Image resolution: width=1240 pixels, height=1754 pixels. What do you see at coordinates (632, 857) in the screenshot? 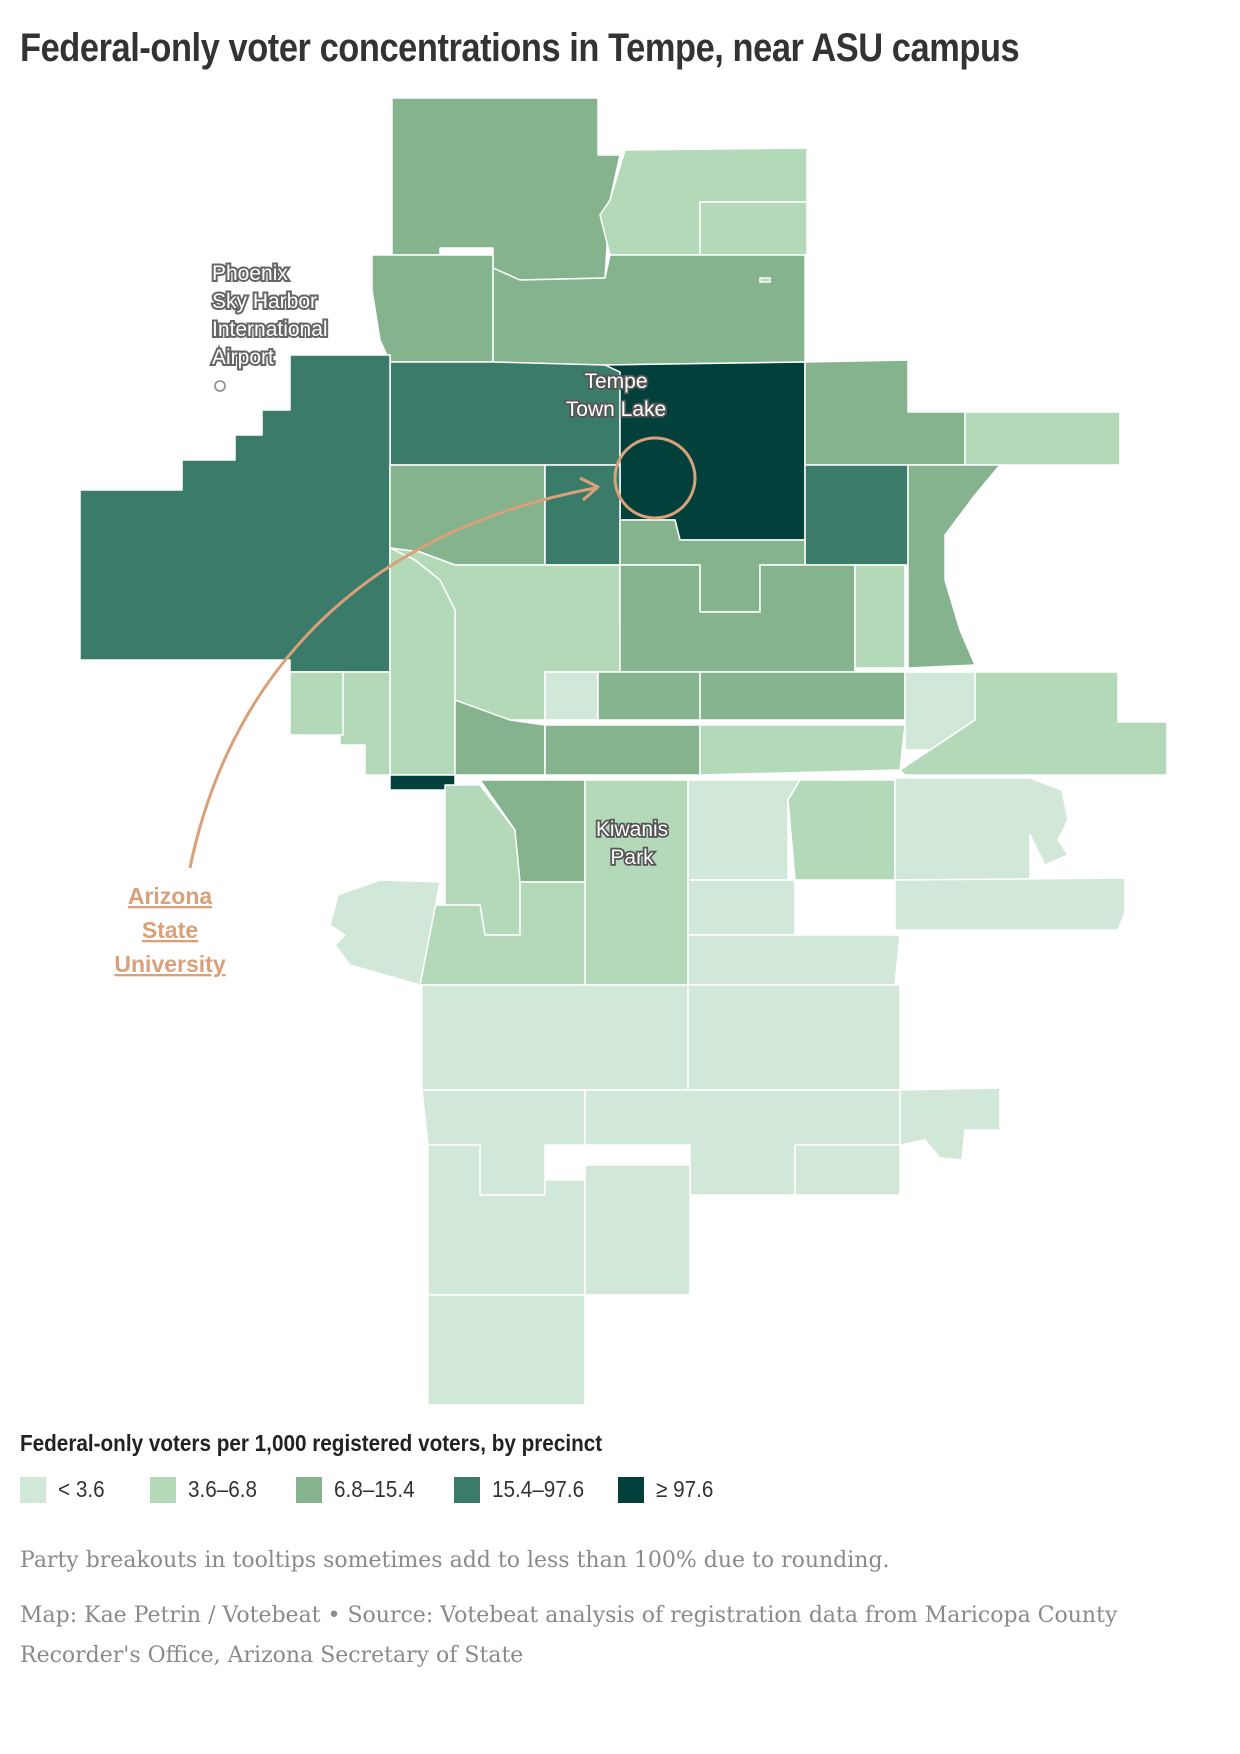
I see `svg-text: Park` at bounding box center [632, 857].